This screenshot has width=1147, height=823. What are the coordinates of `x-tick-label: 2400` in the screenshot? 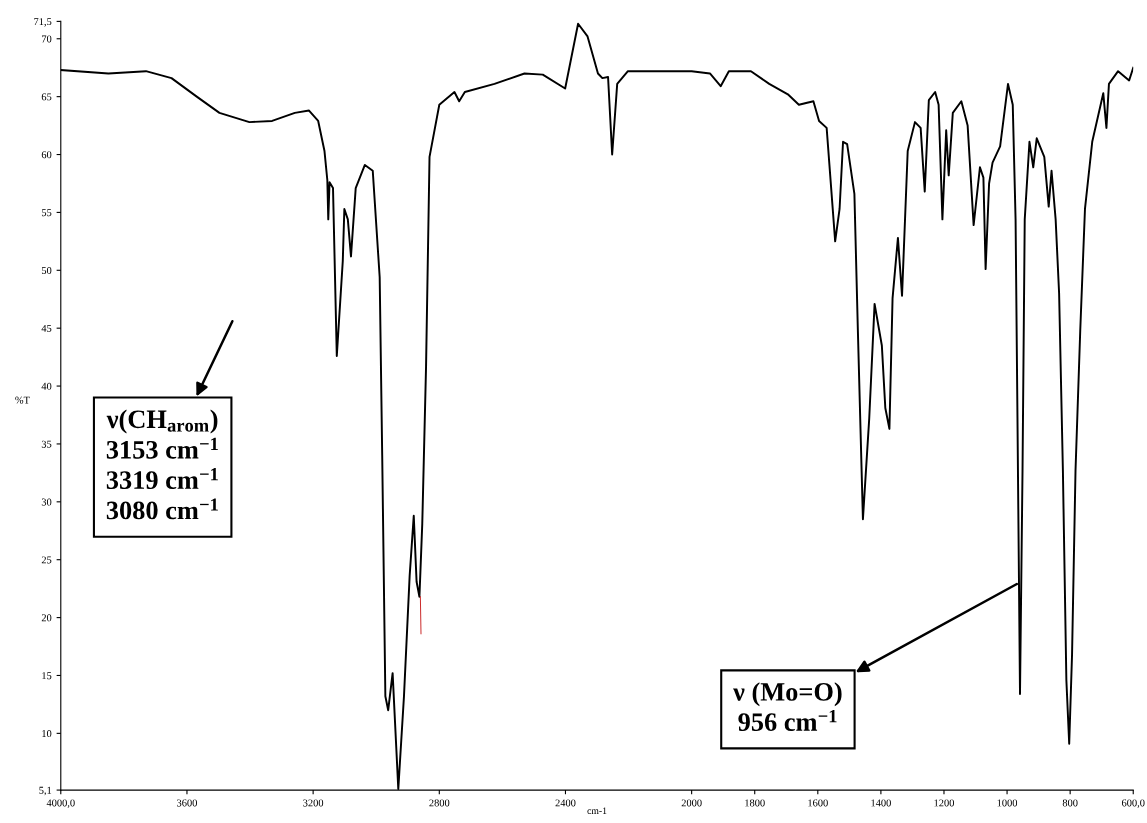 It's located at (565, 803).